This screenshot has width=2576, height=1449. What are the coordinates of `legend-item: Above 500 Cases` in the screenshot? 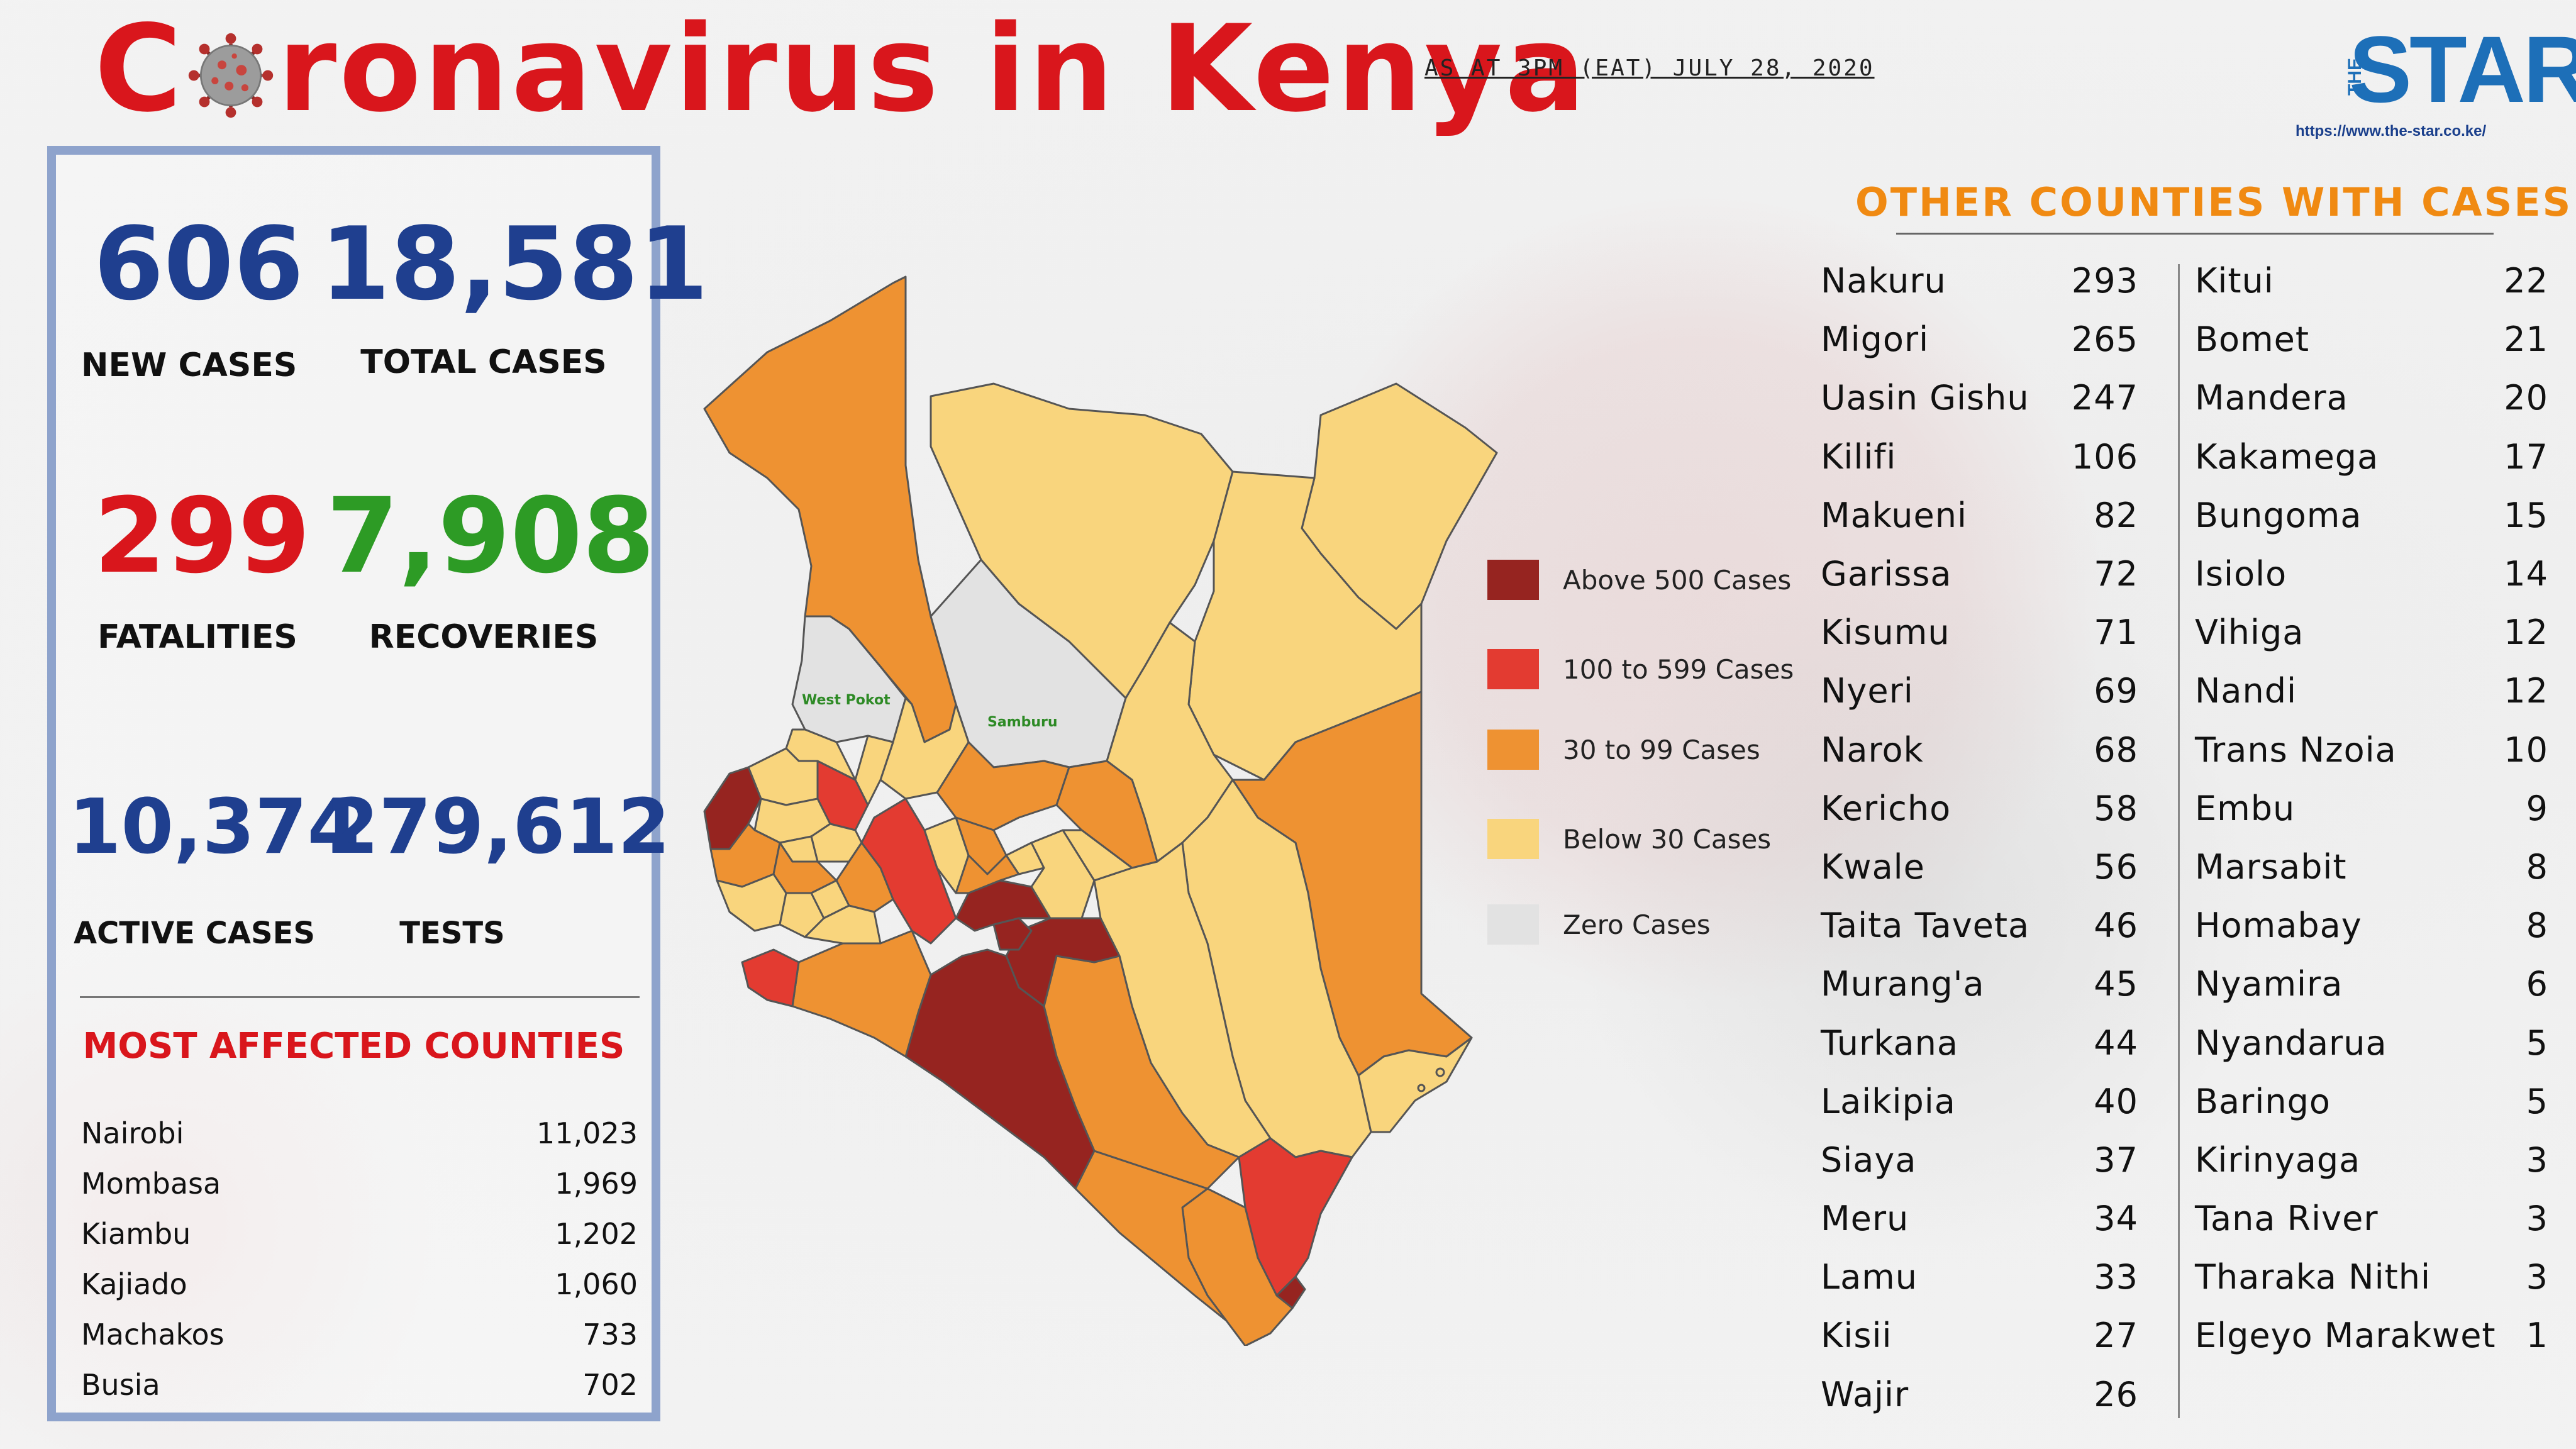 It's located at (1639, 580).